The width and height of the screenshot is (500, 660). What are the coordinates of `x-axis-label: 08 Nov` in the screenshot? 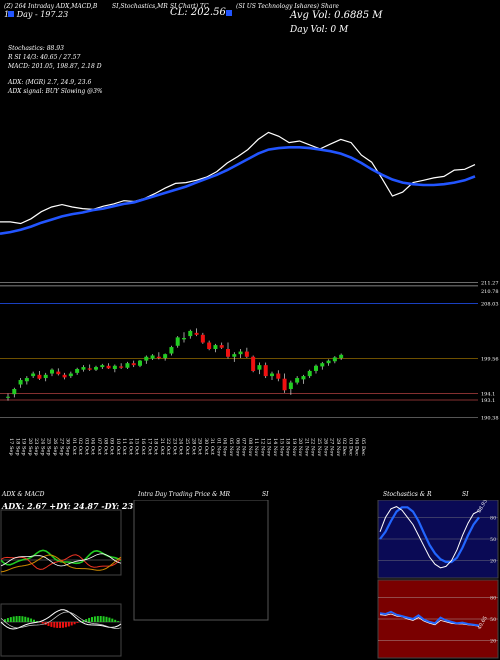 It's located at (250, 447).